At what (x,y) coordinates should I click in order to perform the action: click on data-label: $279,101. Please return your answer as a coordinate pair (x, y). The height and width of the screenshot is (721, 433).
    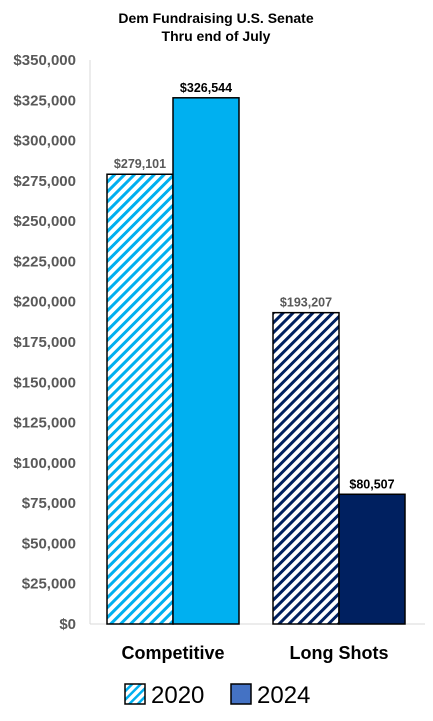
    Looking at the image, I should click on (140, 164).